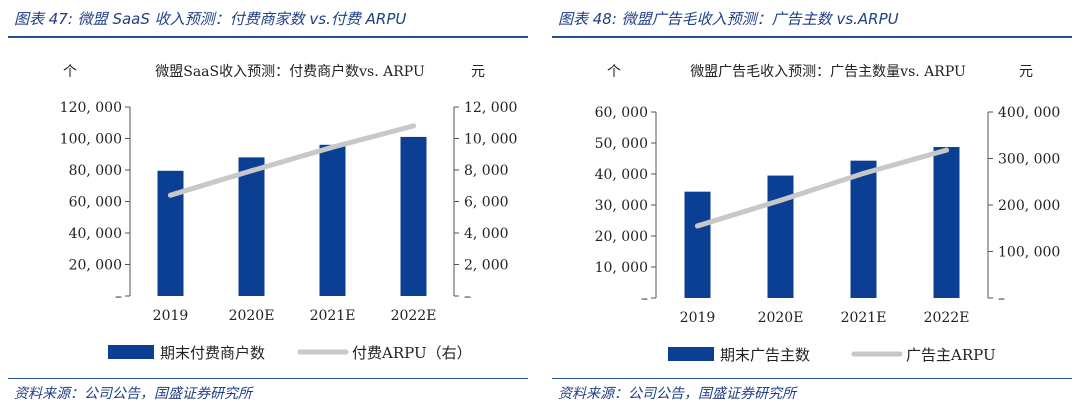  What do you see at coordinates (951, 355) in the screenshot?
I see `legend-label-line: 广告主ARPU` at bounding box center [951, 355].